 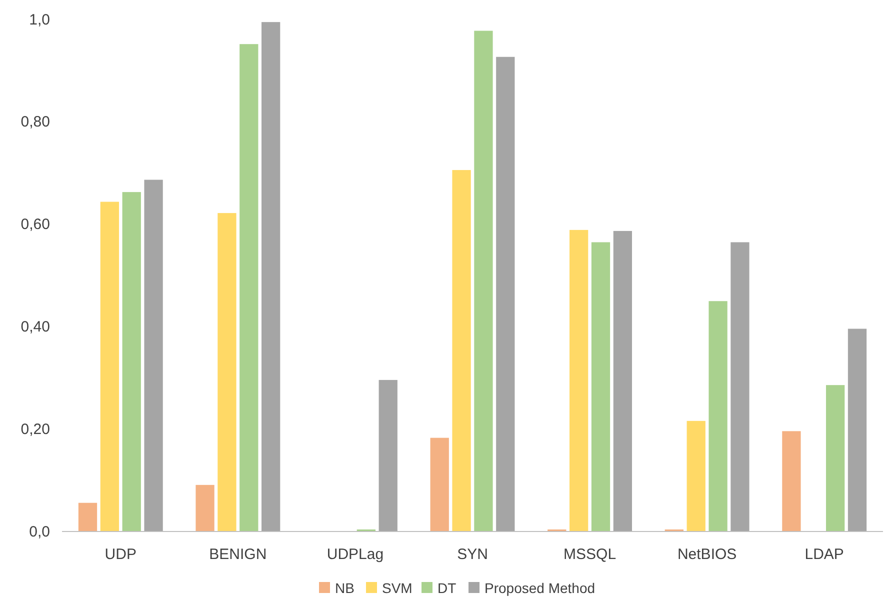 I want to click on legend-label: DT, so click(x=447, y=588).